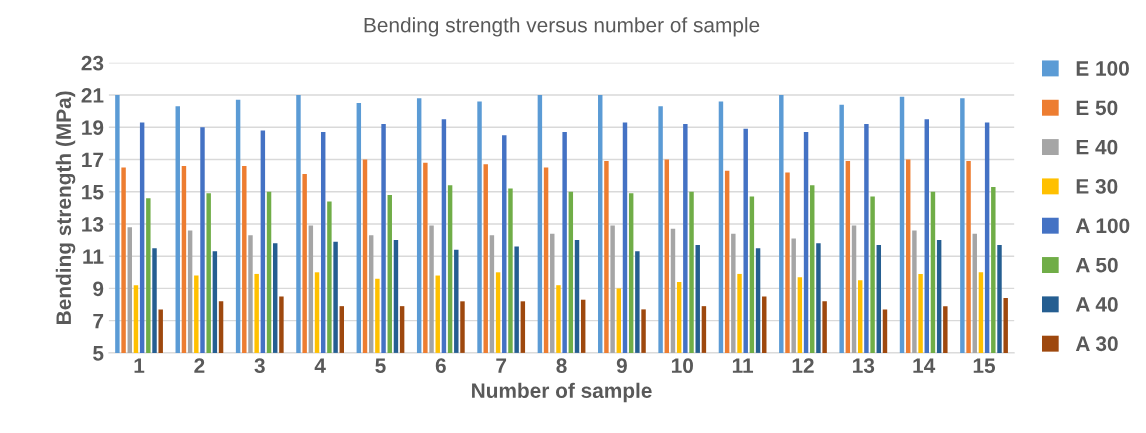 The image size is (1146, 433). Describe the element at coordinates (92, 63) in the screenshot. I see `y-tick-label: 23` at that location.